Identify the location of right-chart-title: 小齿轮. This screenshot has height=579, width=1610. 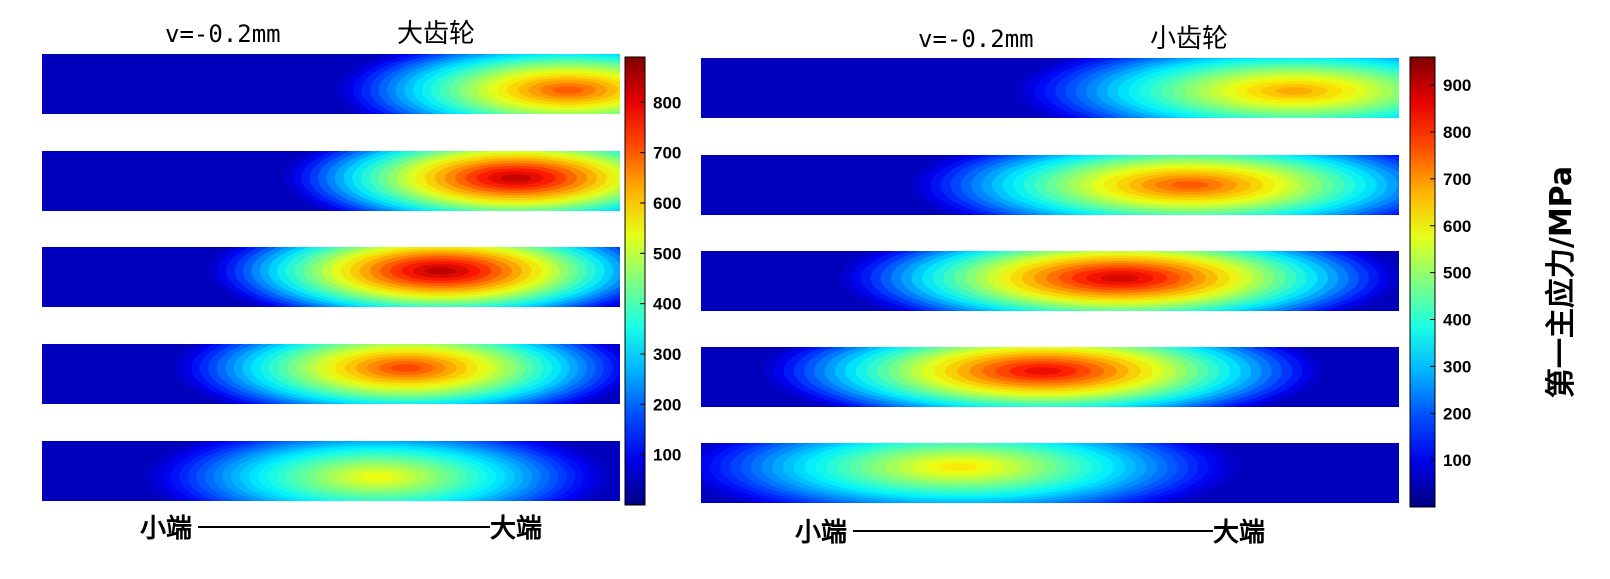
(1189, 39).